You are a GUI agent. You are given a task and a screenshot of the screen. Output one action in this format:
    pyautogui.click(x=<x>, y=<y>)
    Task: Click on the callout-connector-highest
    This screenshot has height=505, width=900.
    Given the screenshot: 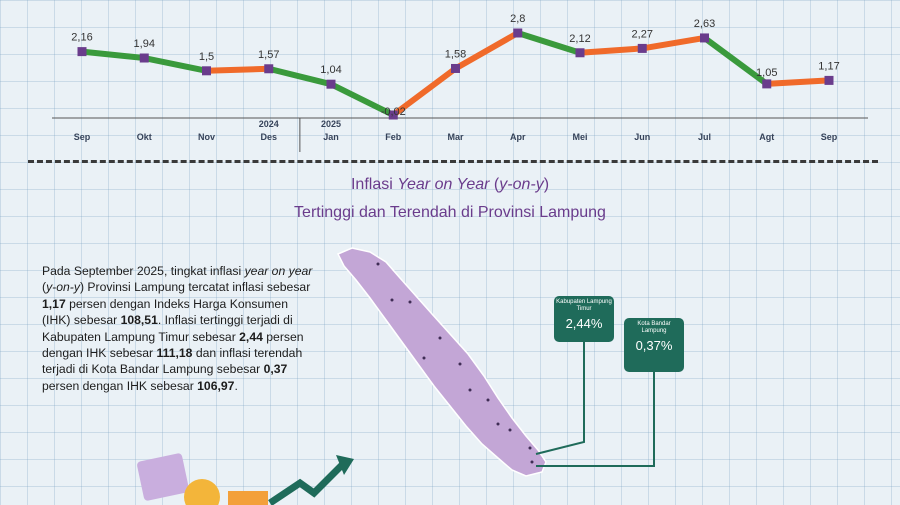 What is the action you would take?
    pyautogui.click(x=560, y=397)
    